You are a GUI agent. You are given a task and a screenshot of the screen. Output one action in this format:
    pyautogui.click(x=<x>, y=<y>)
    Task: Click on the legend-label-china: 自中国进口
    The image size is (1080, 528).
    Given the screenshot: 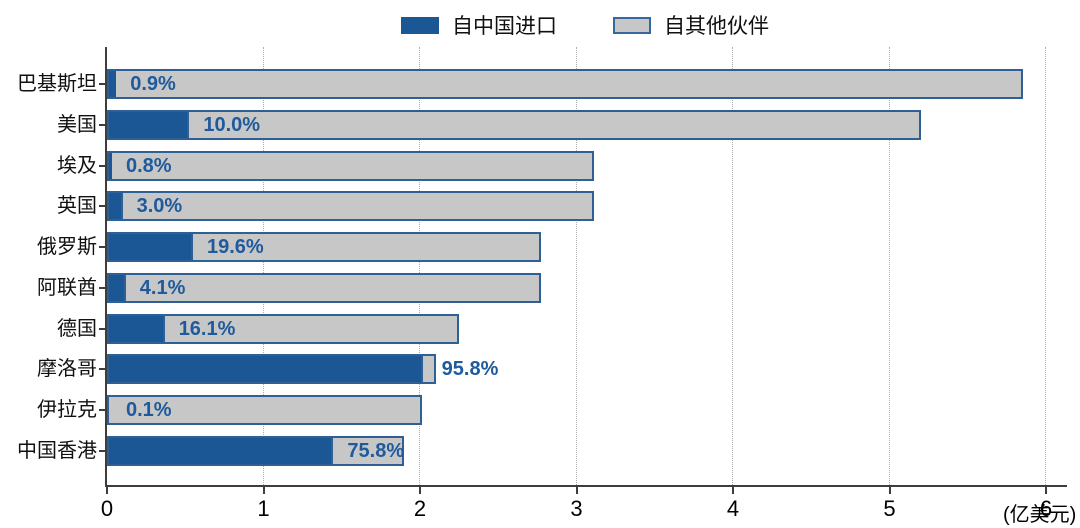 What is the action you would take?
    pyautogui.click(x=504, y=26)
    